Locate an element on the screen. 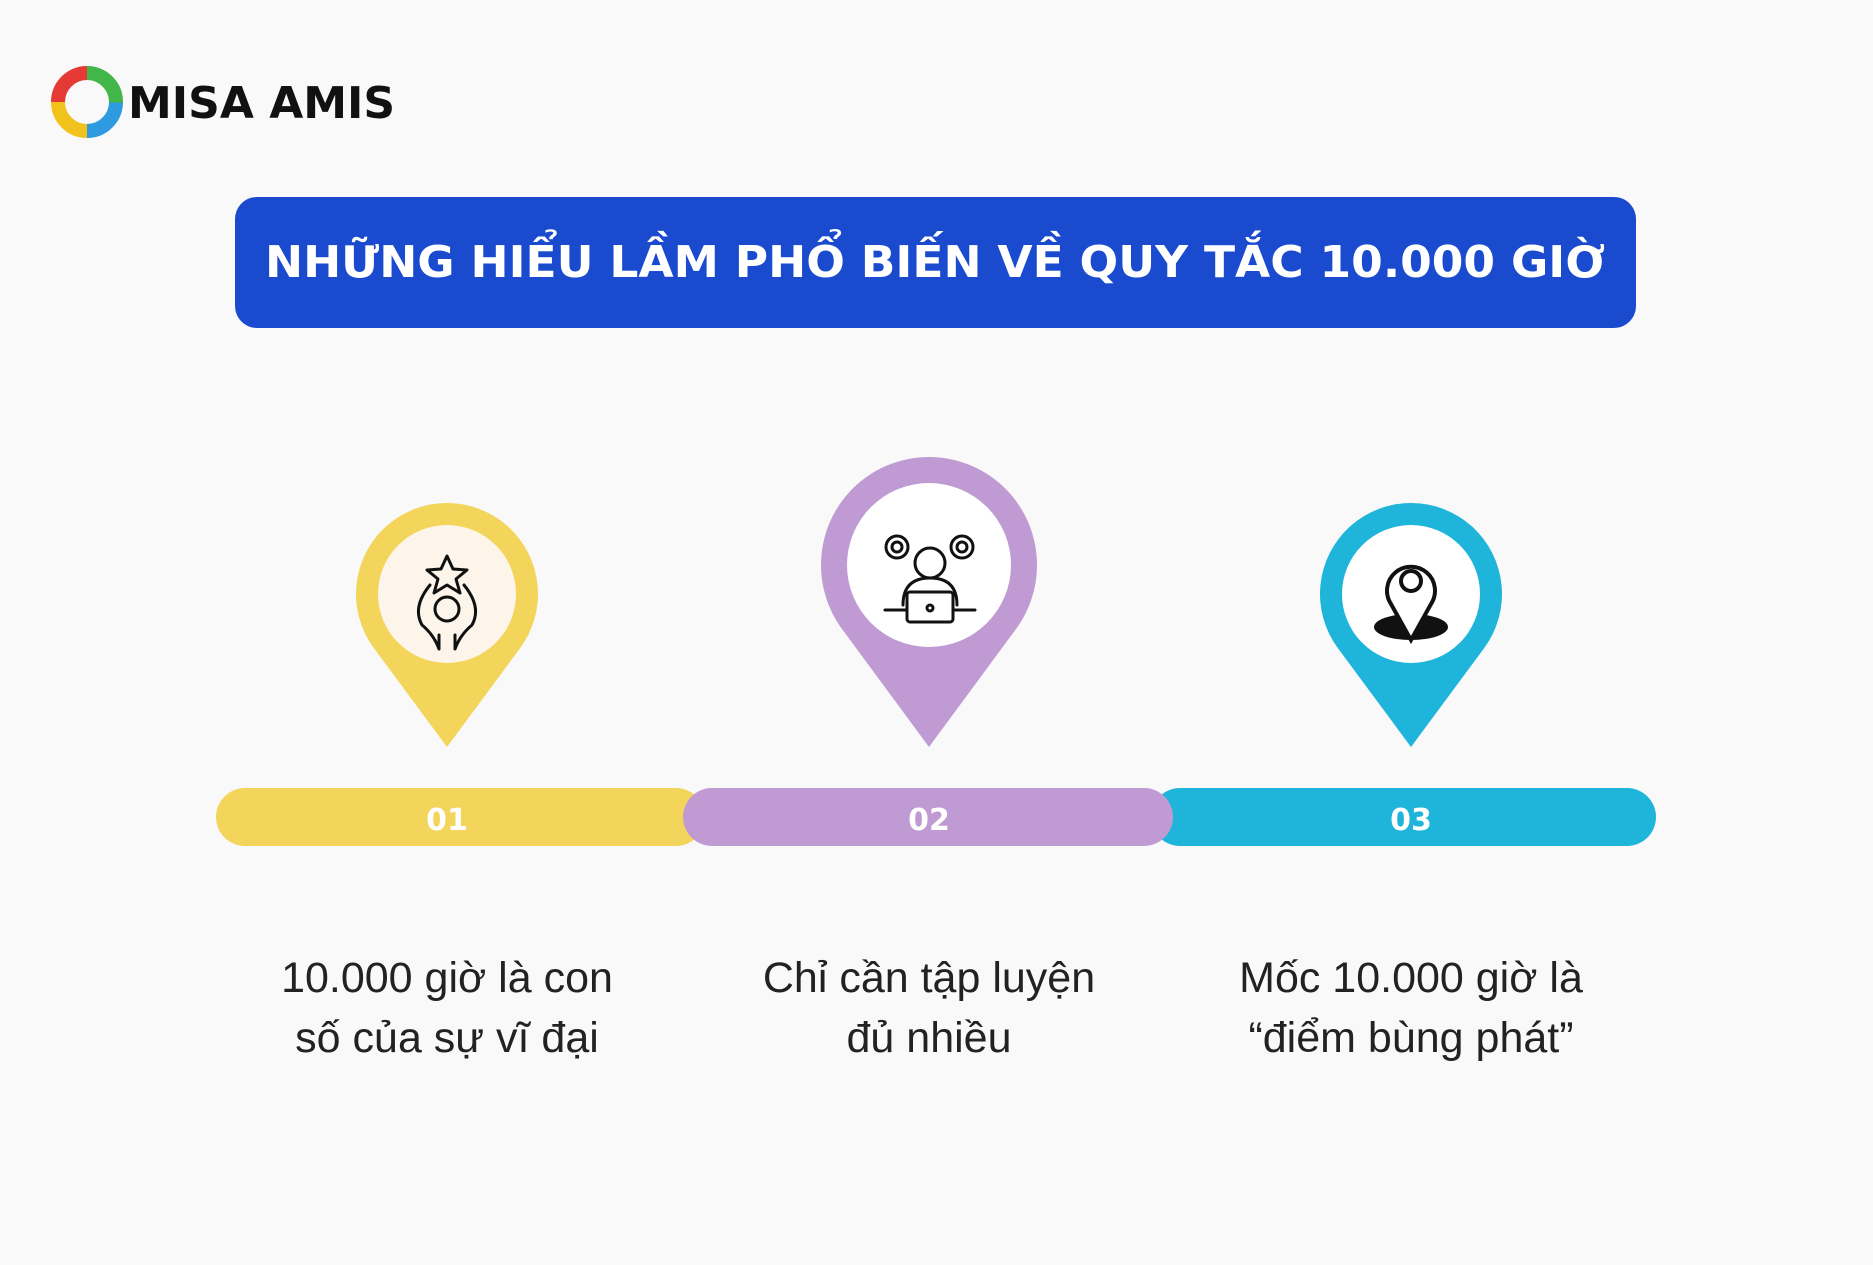  icon-star-person is located at coordinates (447, 602).